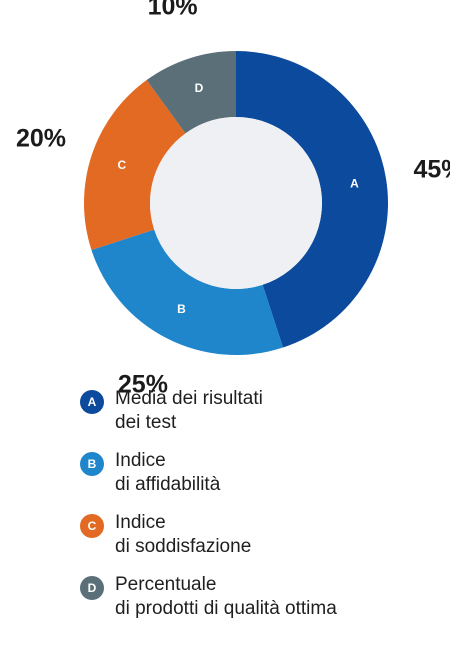  What do you see at coordinates (354, 183) in the screenshot?
I see `slice-letter-a: A` at bounding box center [354, 183].